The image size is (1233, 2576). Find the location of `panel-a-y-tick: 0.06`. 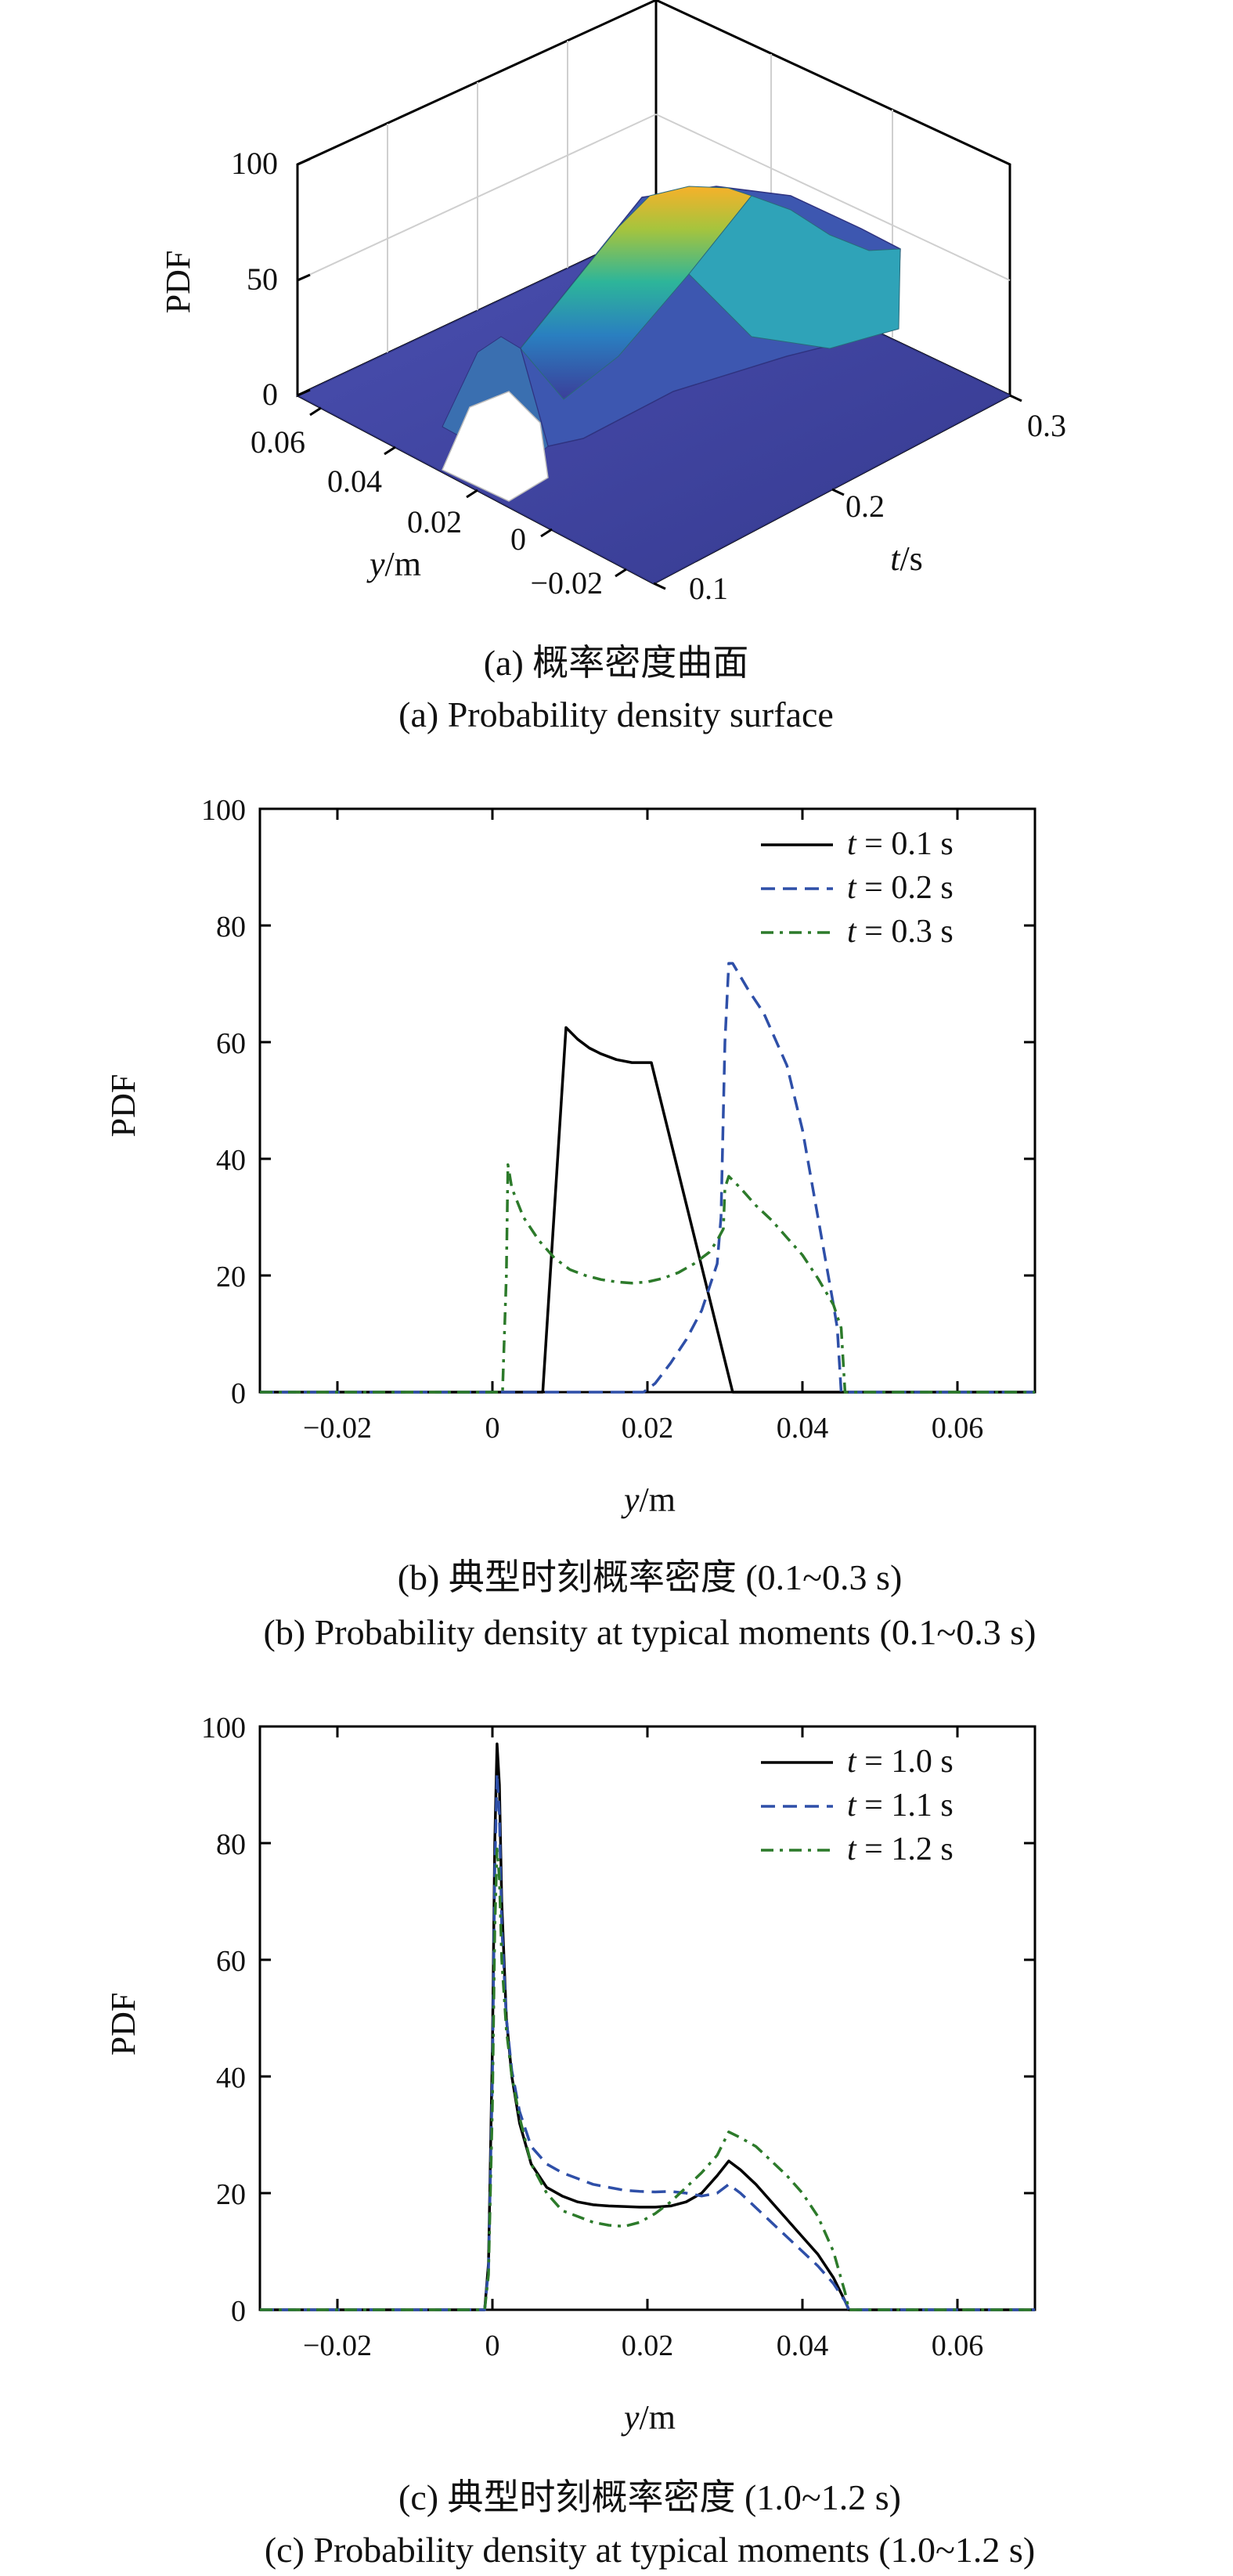

panel-a-y-tick: 0.06 is located at coordinates (278, 442).